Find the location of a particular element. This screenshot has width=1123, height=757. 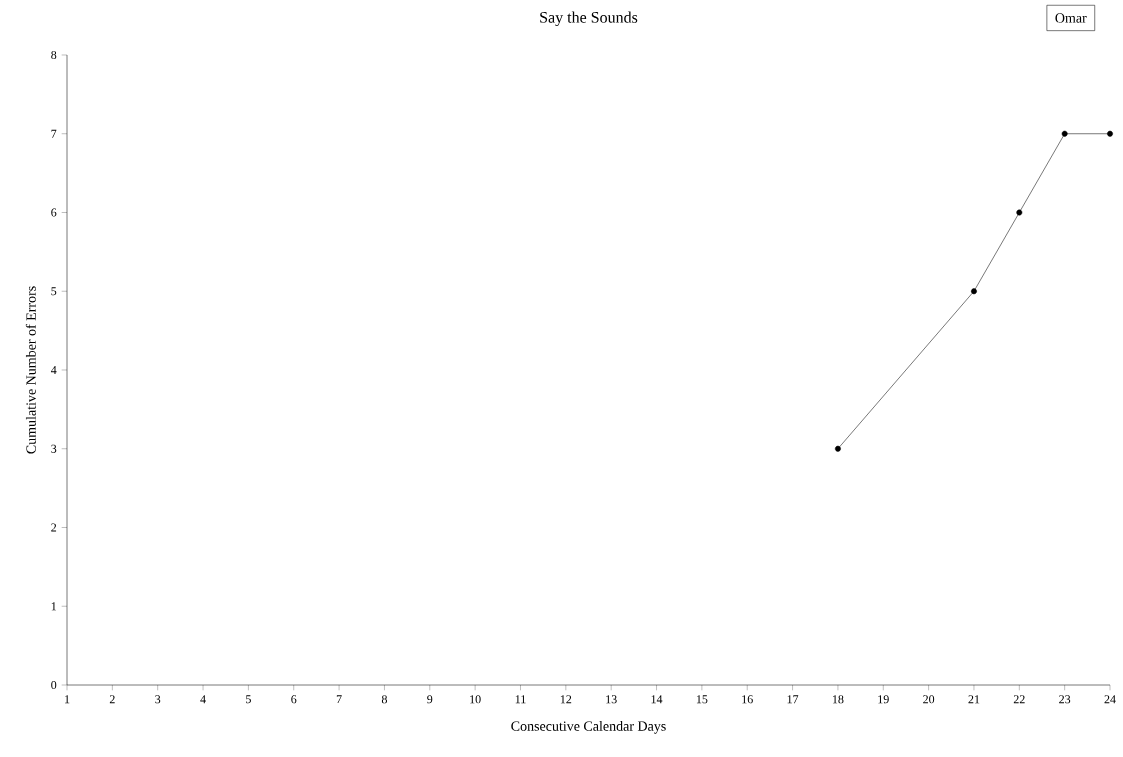

chart-title: Say the Sounds is located at coordinates (589, 19).